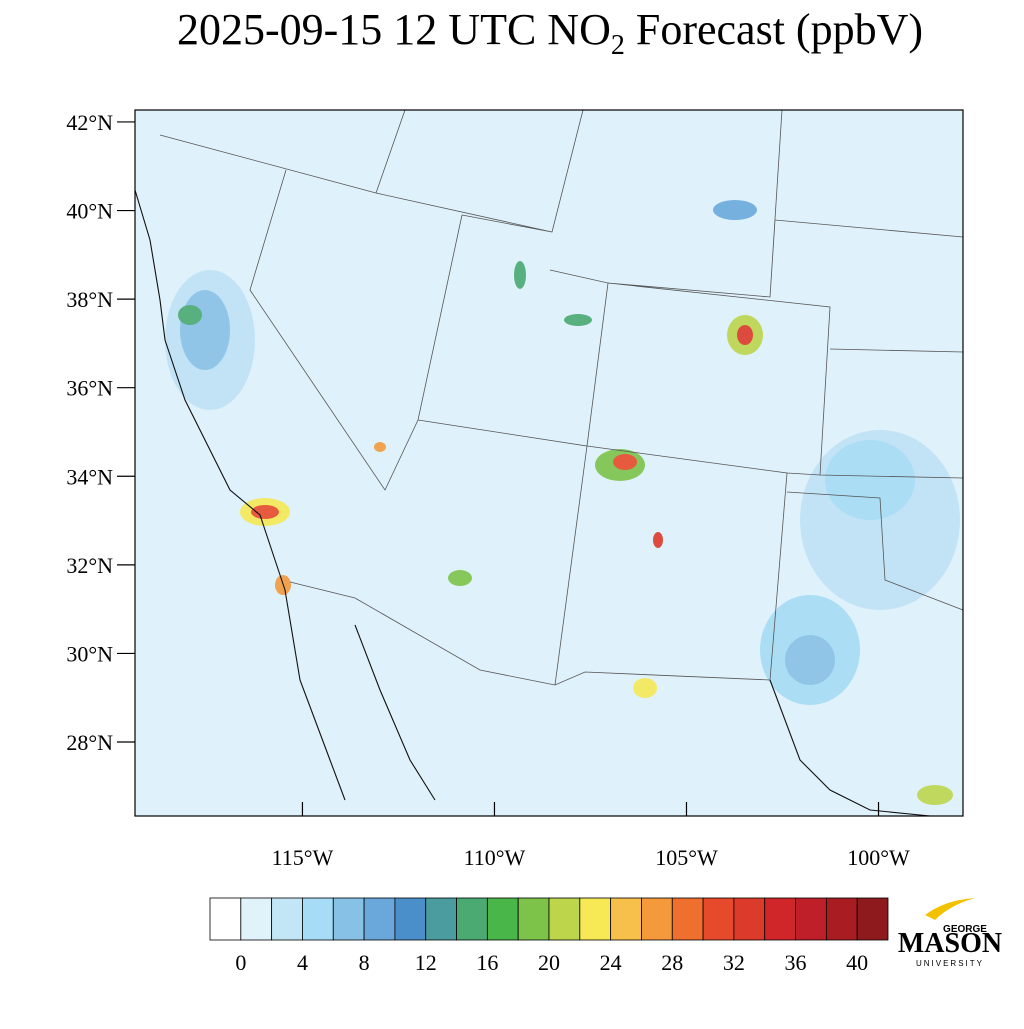  What do you see at coordinates (857, 962) in the screenshot?
I see `colorbar-label: 40` at bounding box center [857, 962].